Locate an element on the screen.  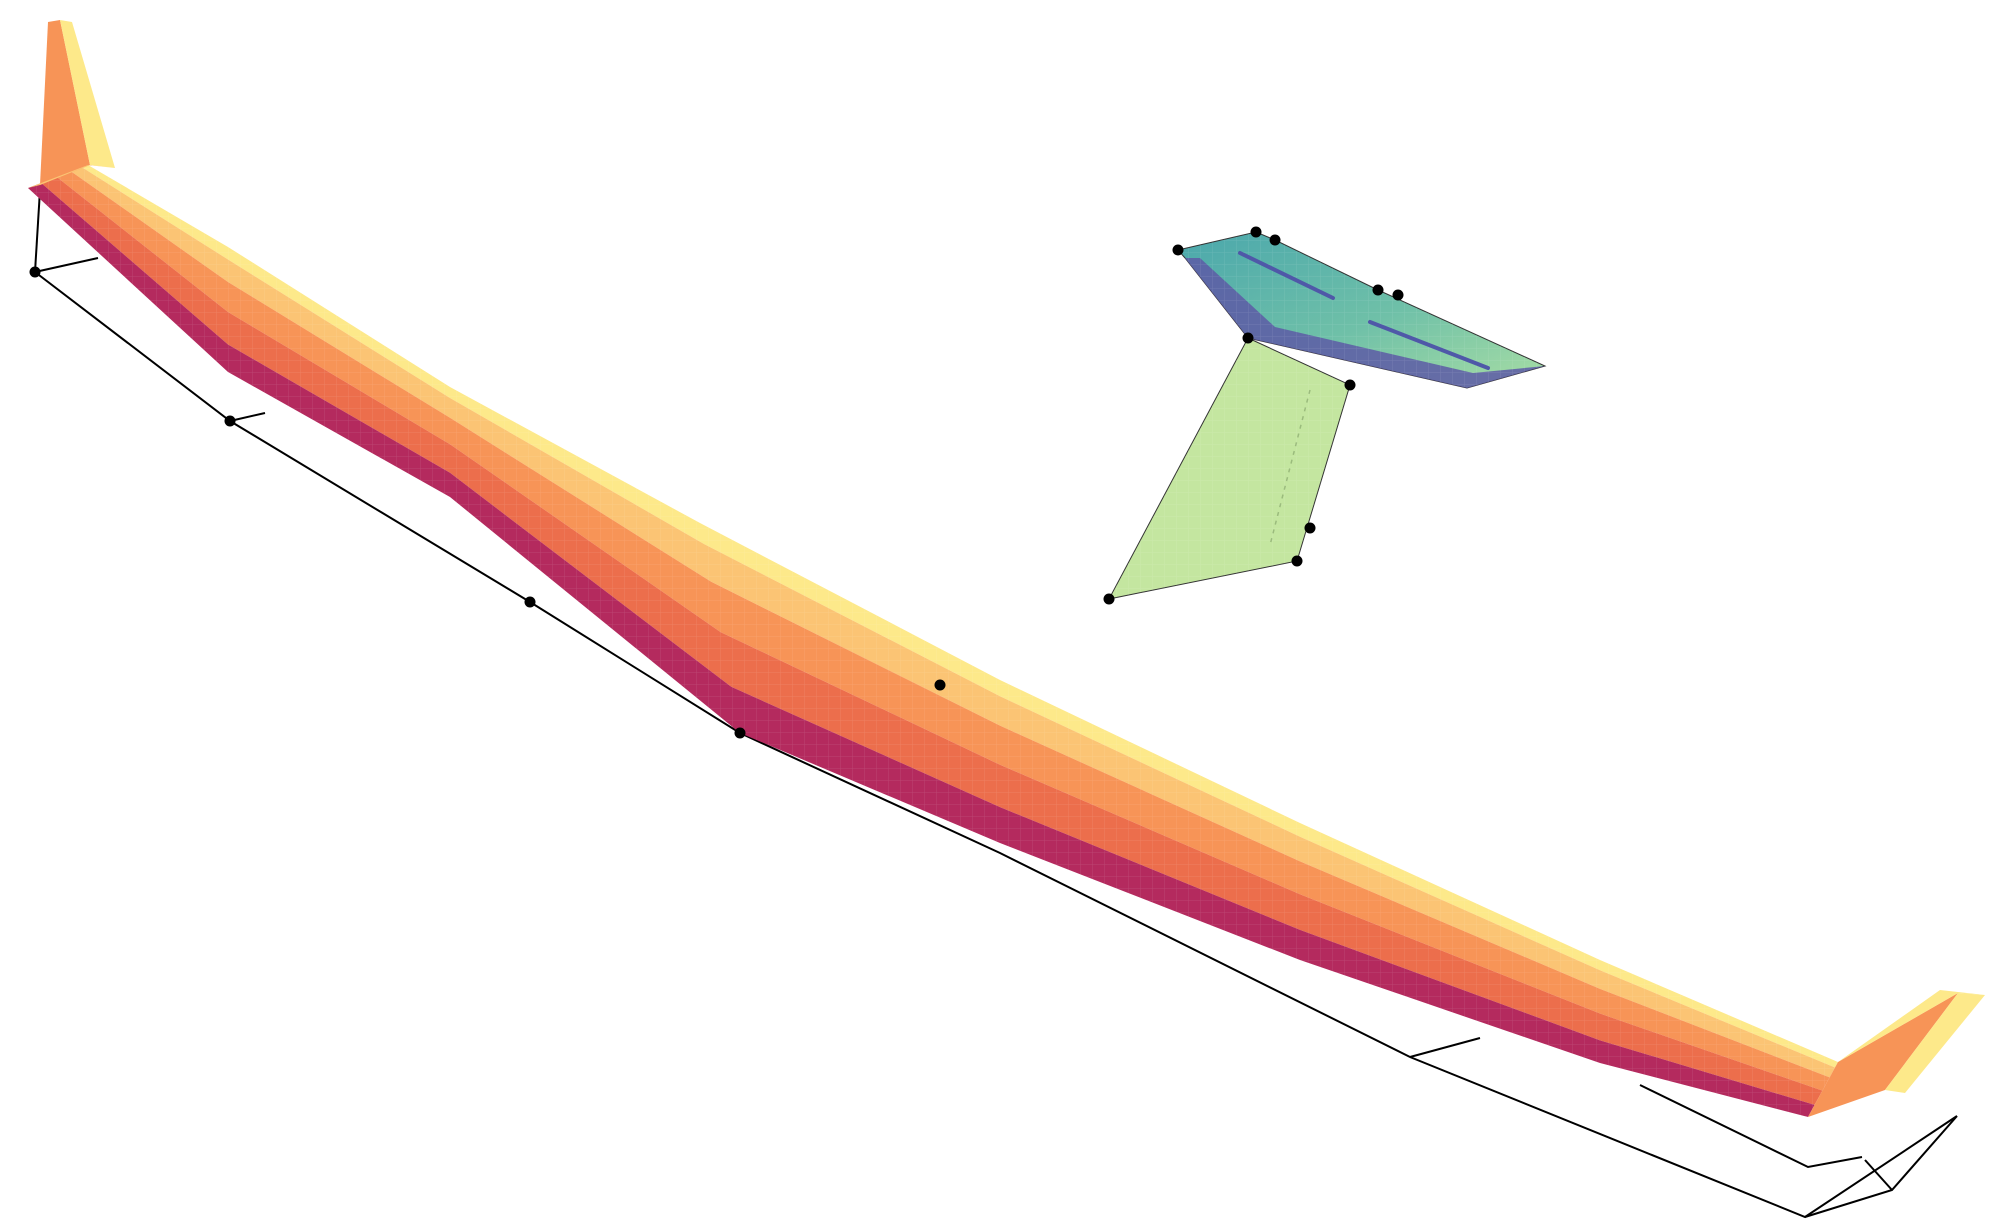
vertical-tail-mesh is located at coordinates (1229, 468).